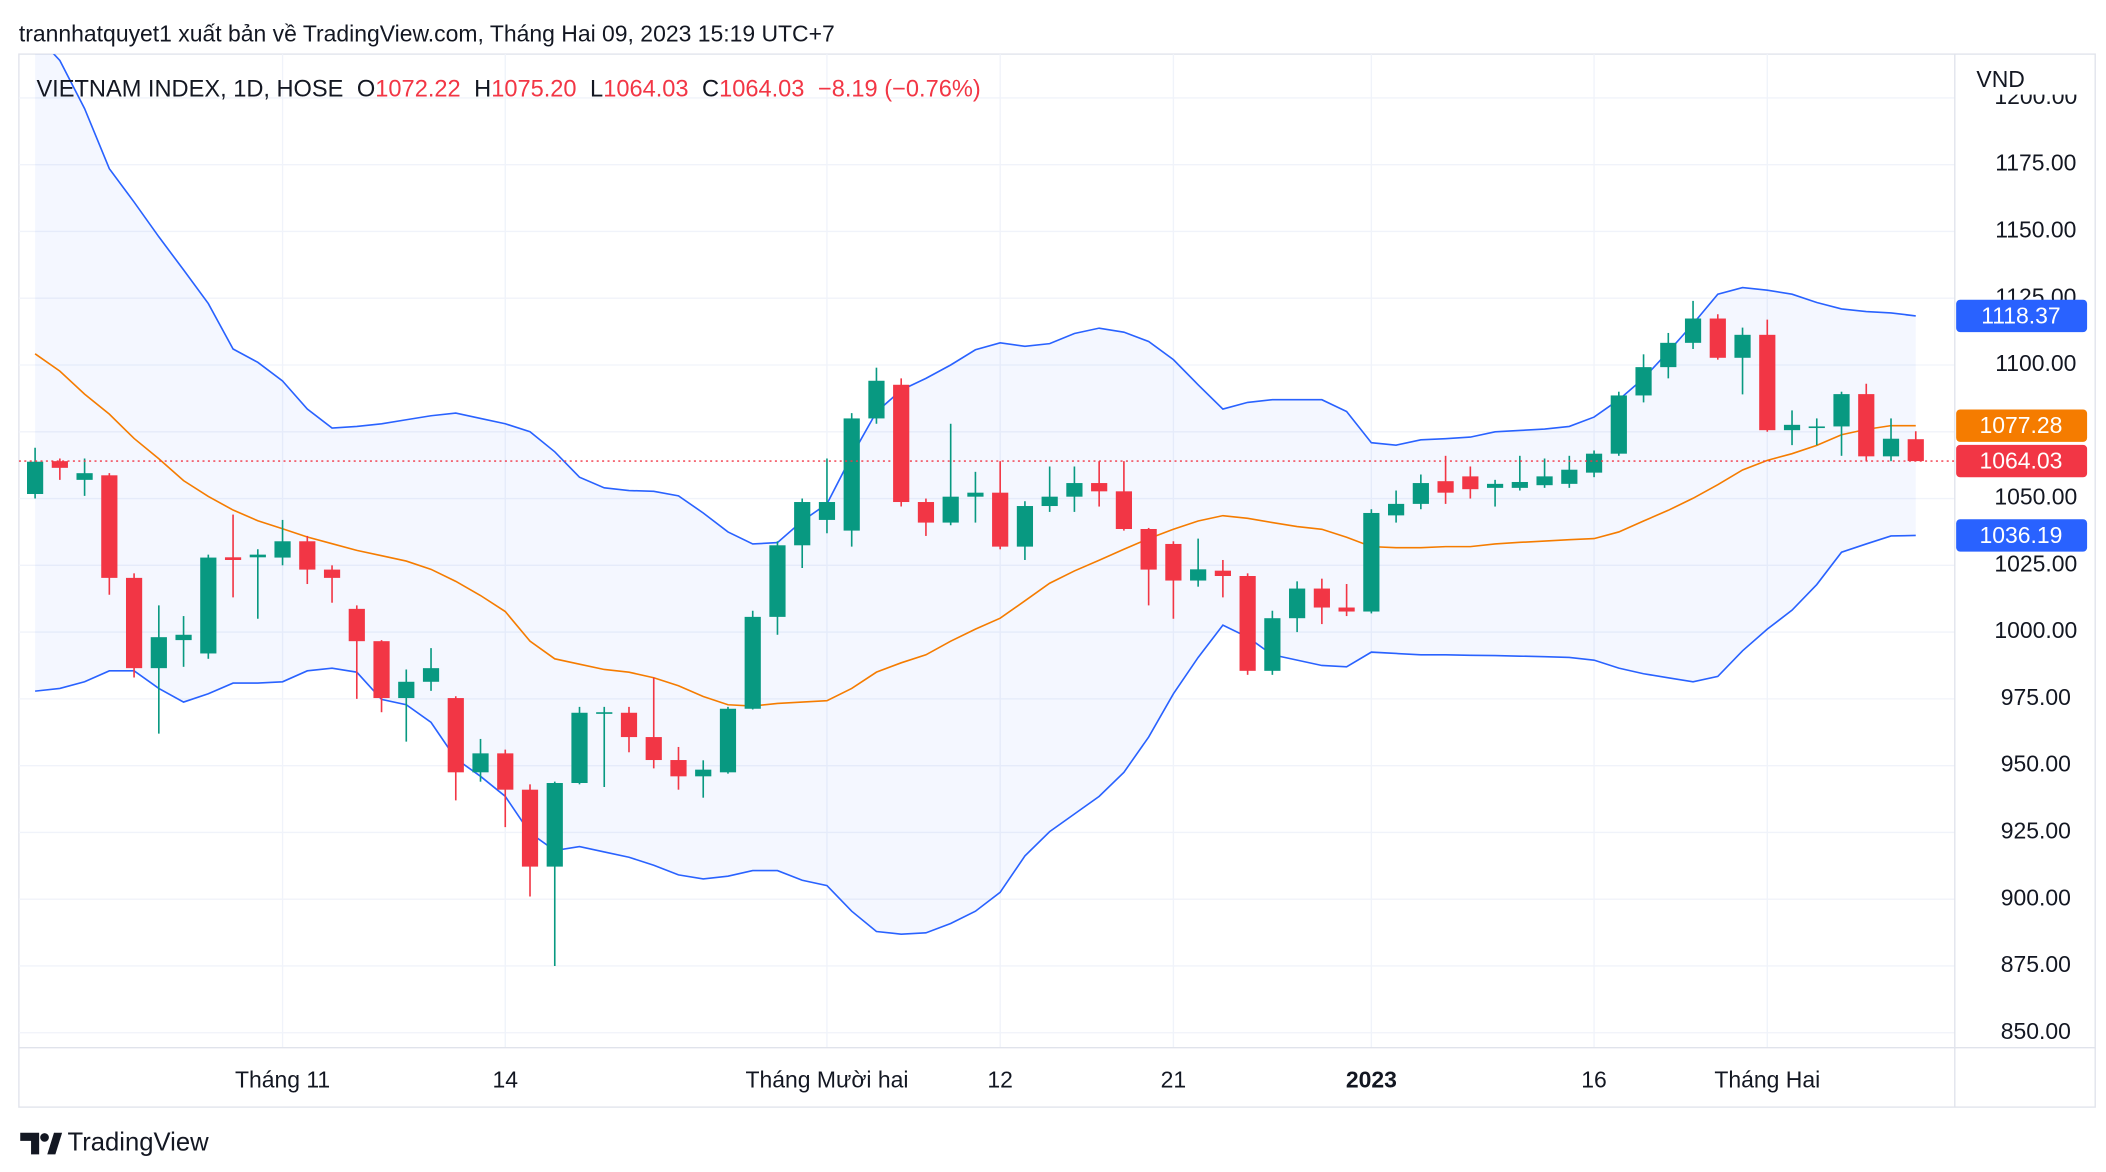  What do you see at coordinates (2000, 79) in the screenshot?
I see `currency-label: VND` at bounding box center [2000, 79].